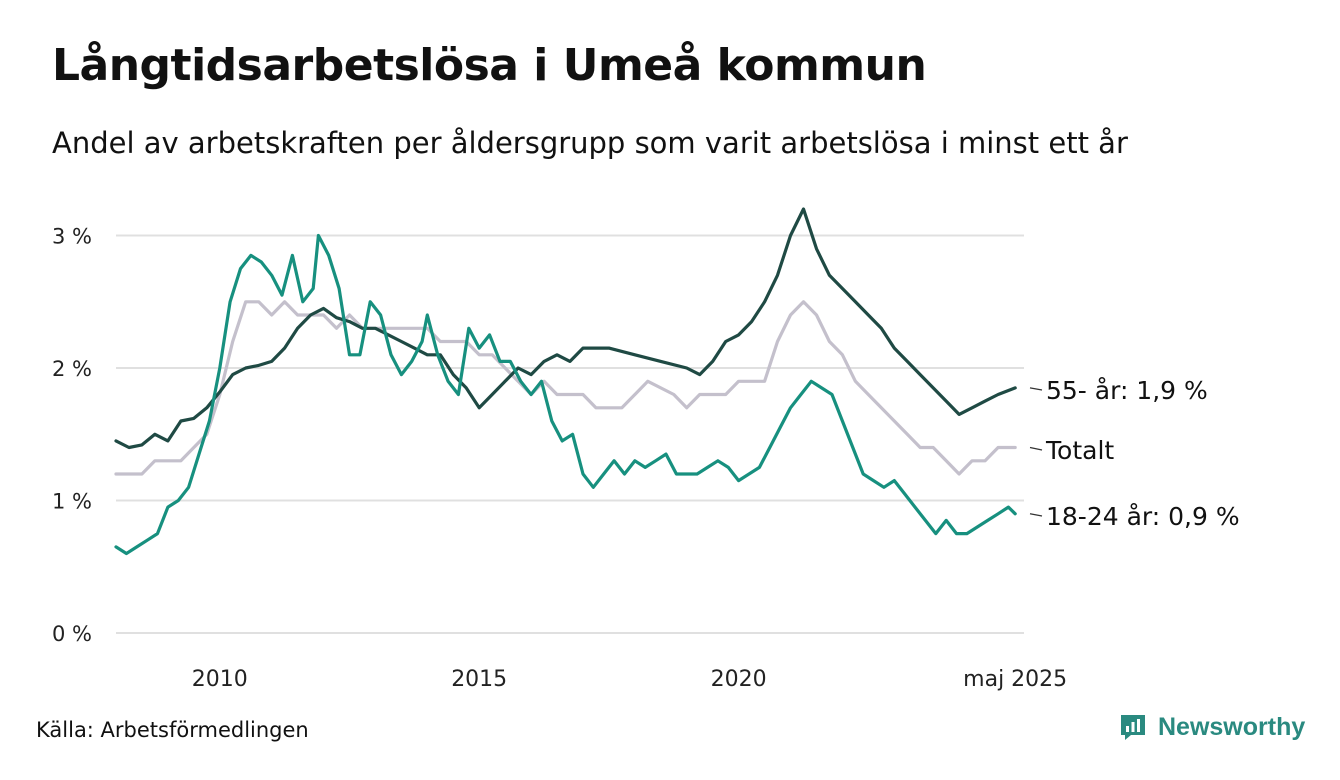  What do you see at coordinates (72, 634) in the screenshot?
I see `y-tick-label: 0 %` at bounding box center [72, 634].